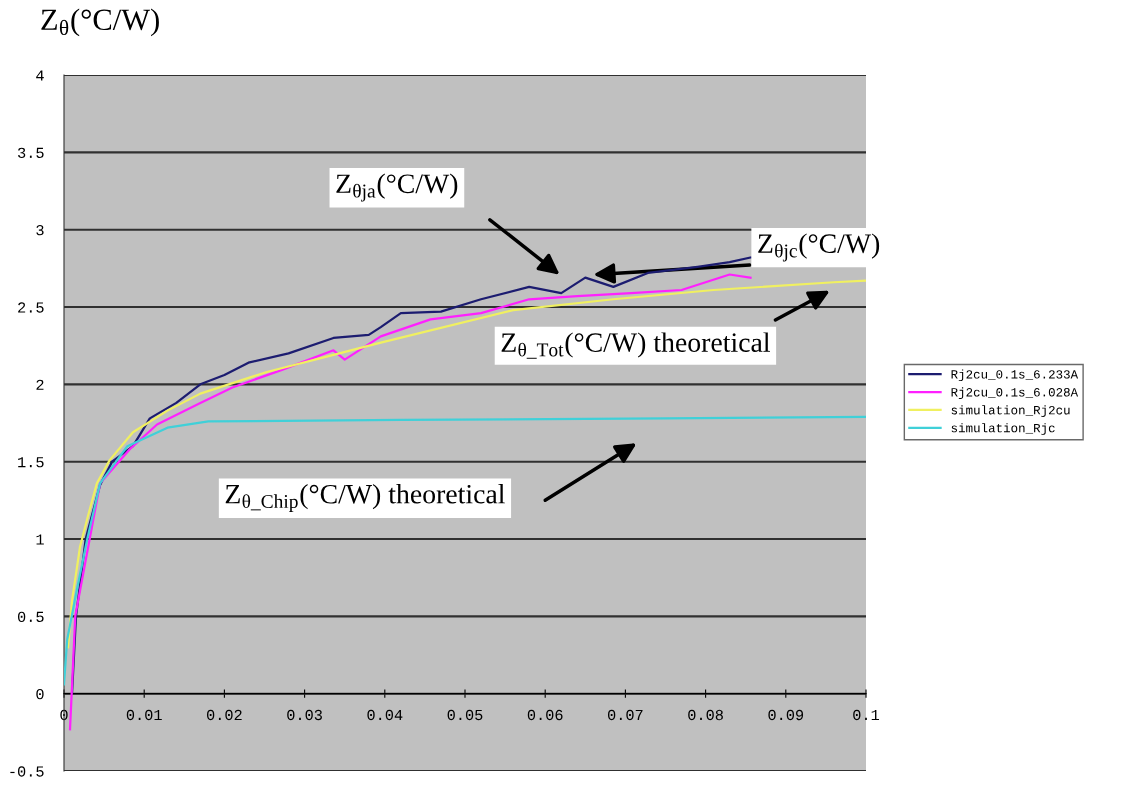 This screenshot has width=1128, height=786. What do you see at coordinates (465, 715) in the screenshot?
I see `x-tick-label: 0.05` at bounding box center [465, 715].